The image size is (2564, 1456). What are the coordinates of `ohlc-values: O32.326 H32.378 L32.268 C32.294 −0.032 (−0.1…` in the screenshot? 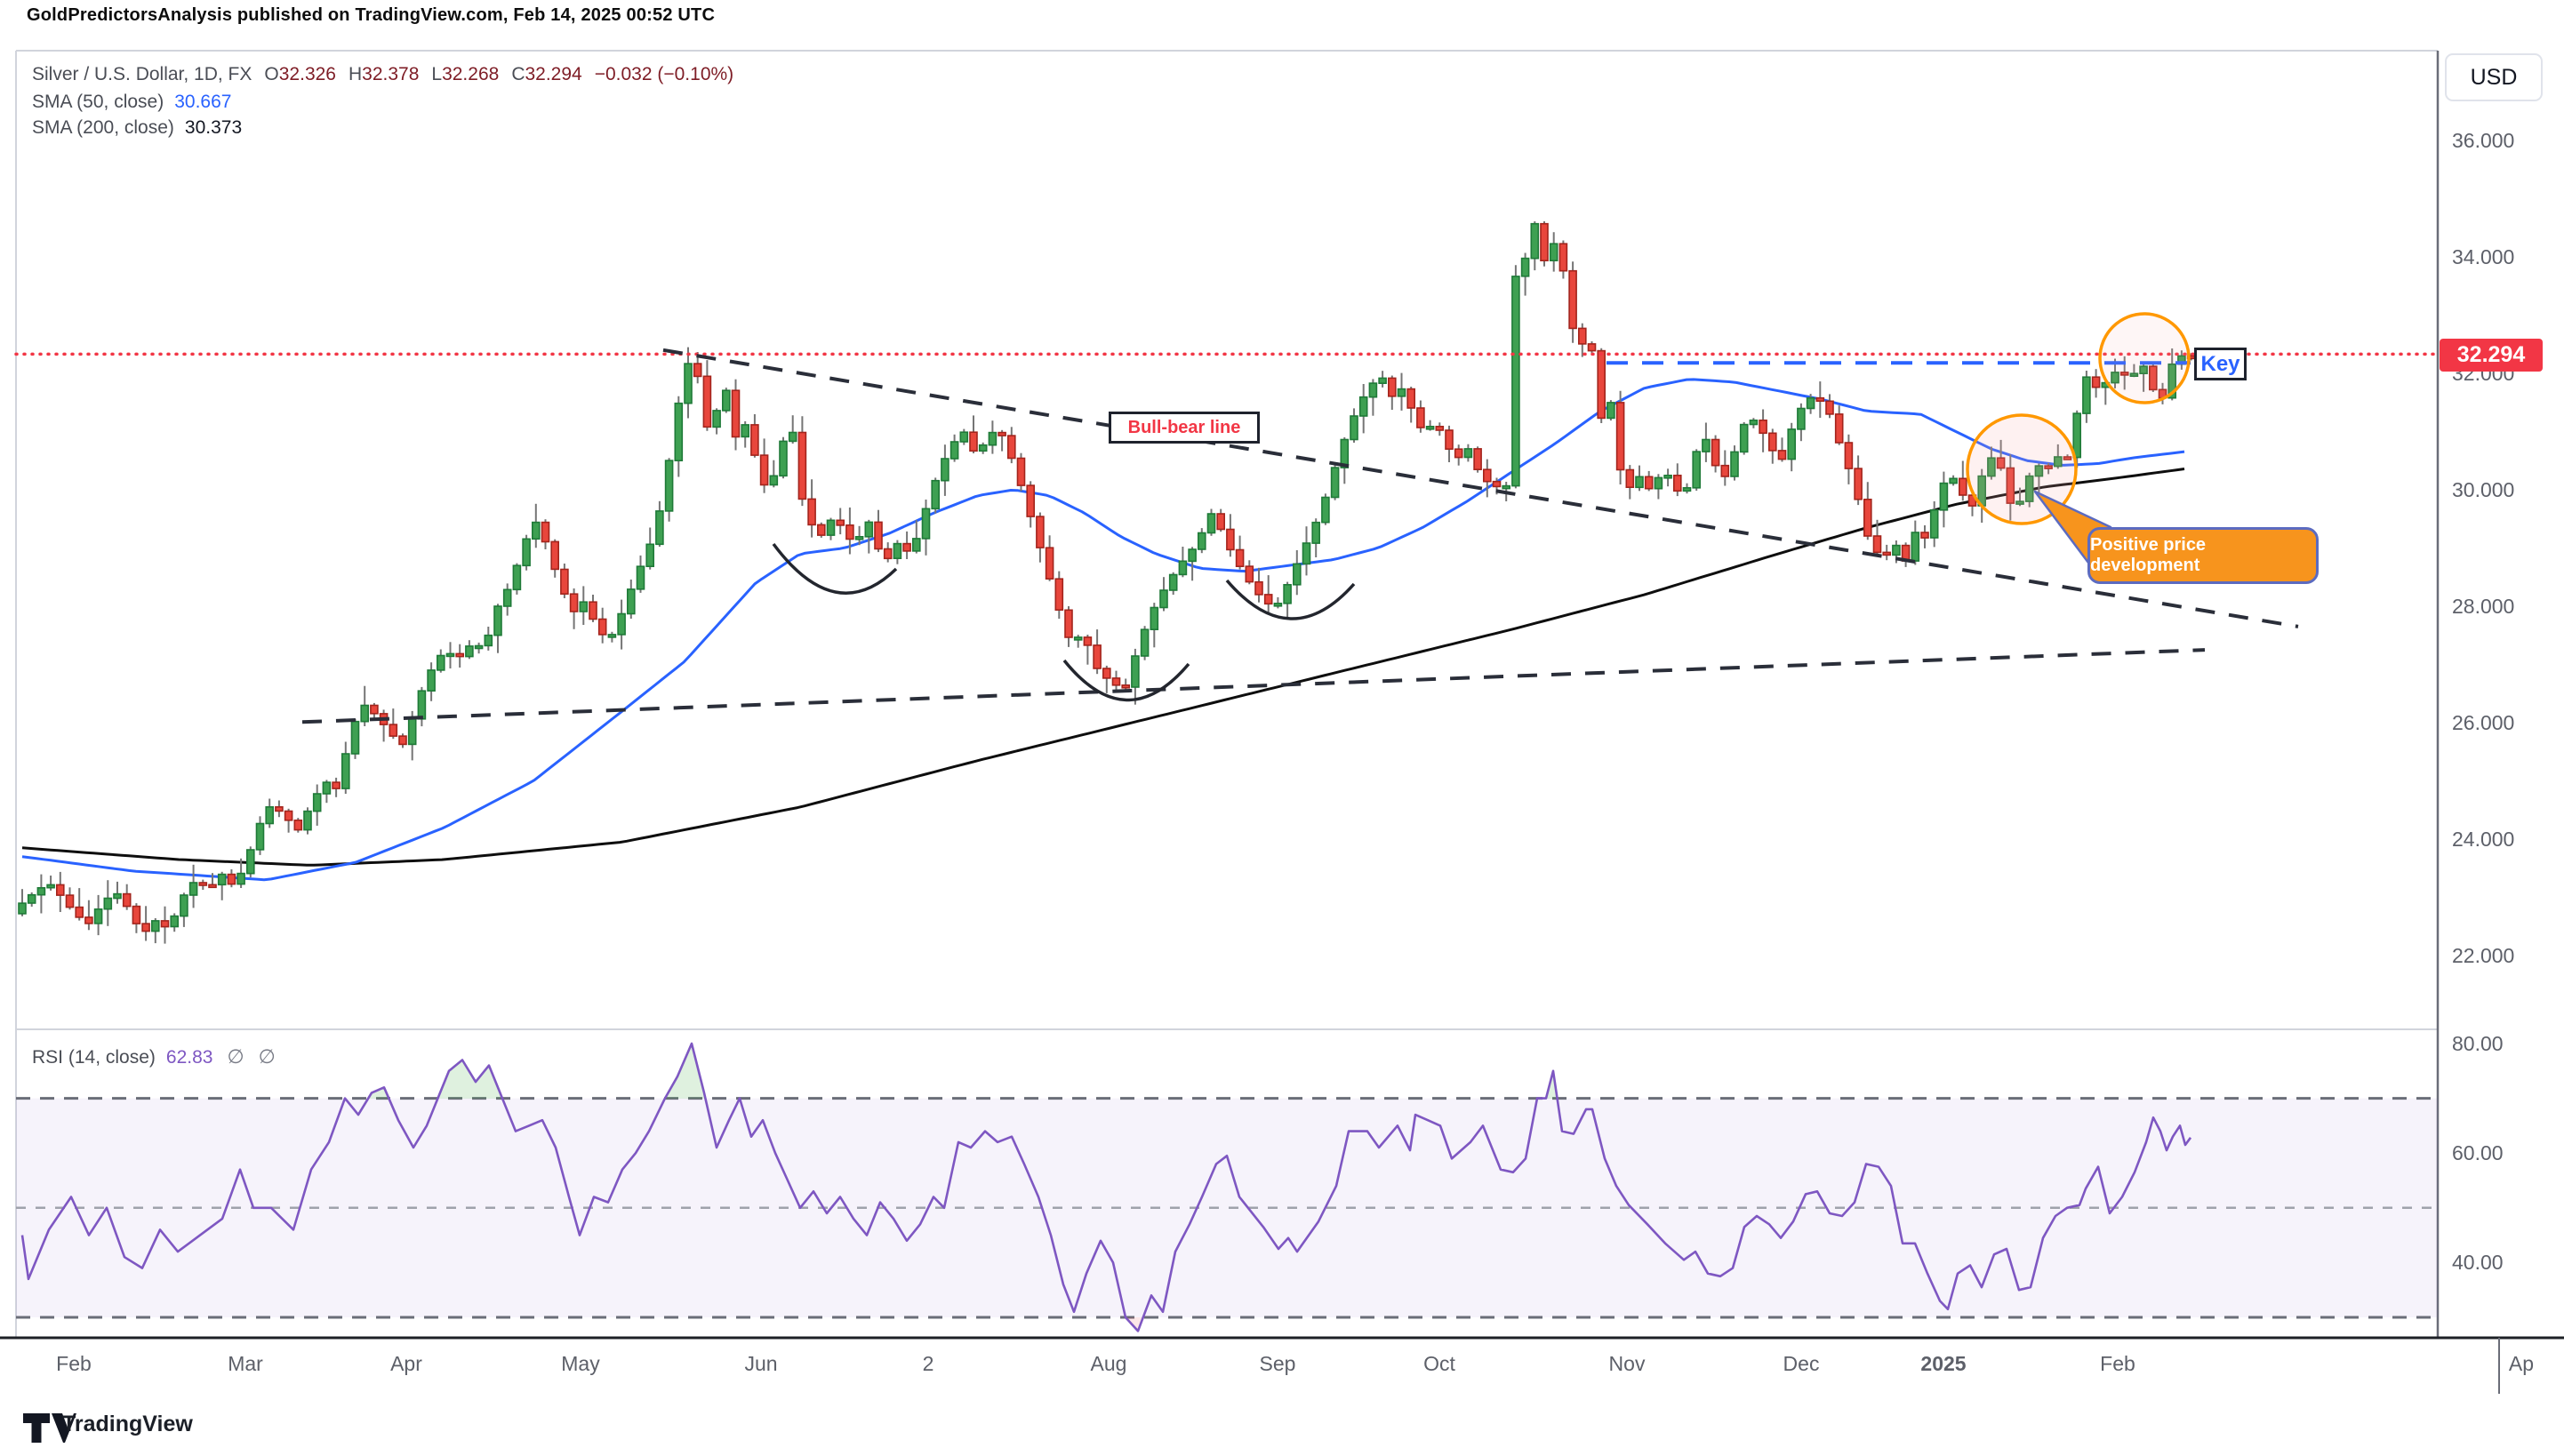 It's located at (492, 74).